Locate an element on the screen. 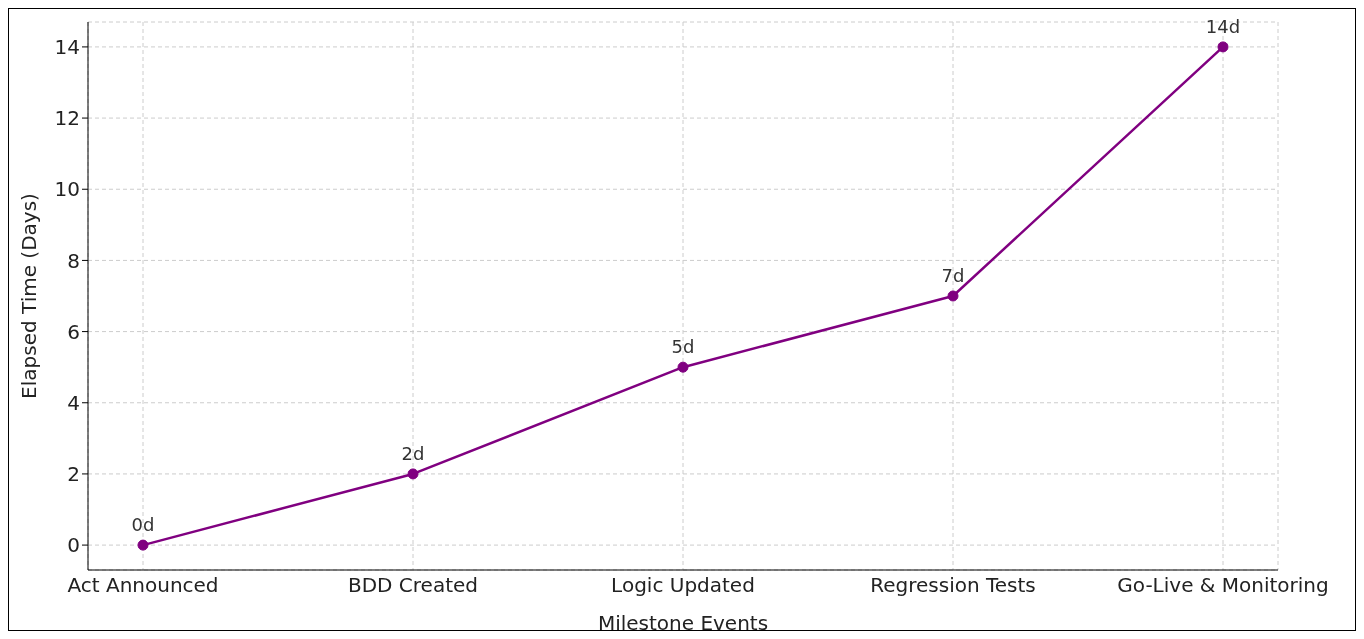 This screenshot has height=639, width=1364. y-axis-title: Elapsed Time (Days) is located at coordinates (29, 296).